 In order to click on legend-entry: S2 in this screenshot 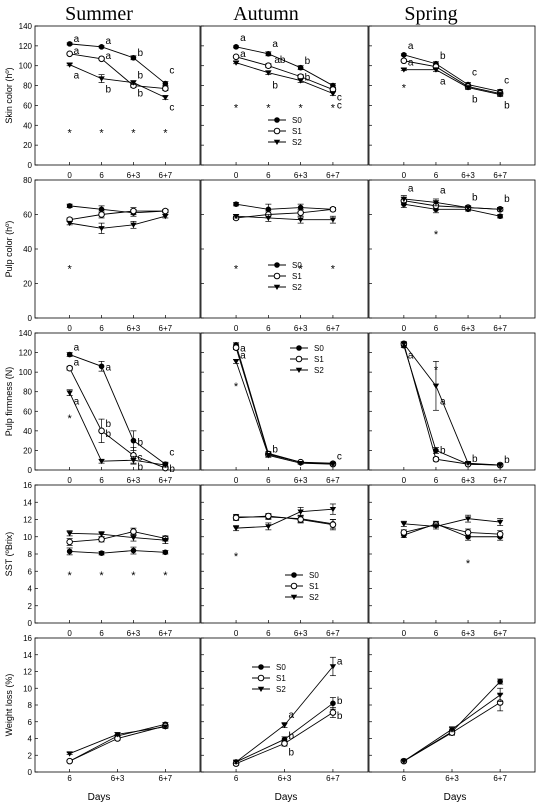, I will do `click(314, 597)`.